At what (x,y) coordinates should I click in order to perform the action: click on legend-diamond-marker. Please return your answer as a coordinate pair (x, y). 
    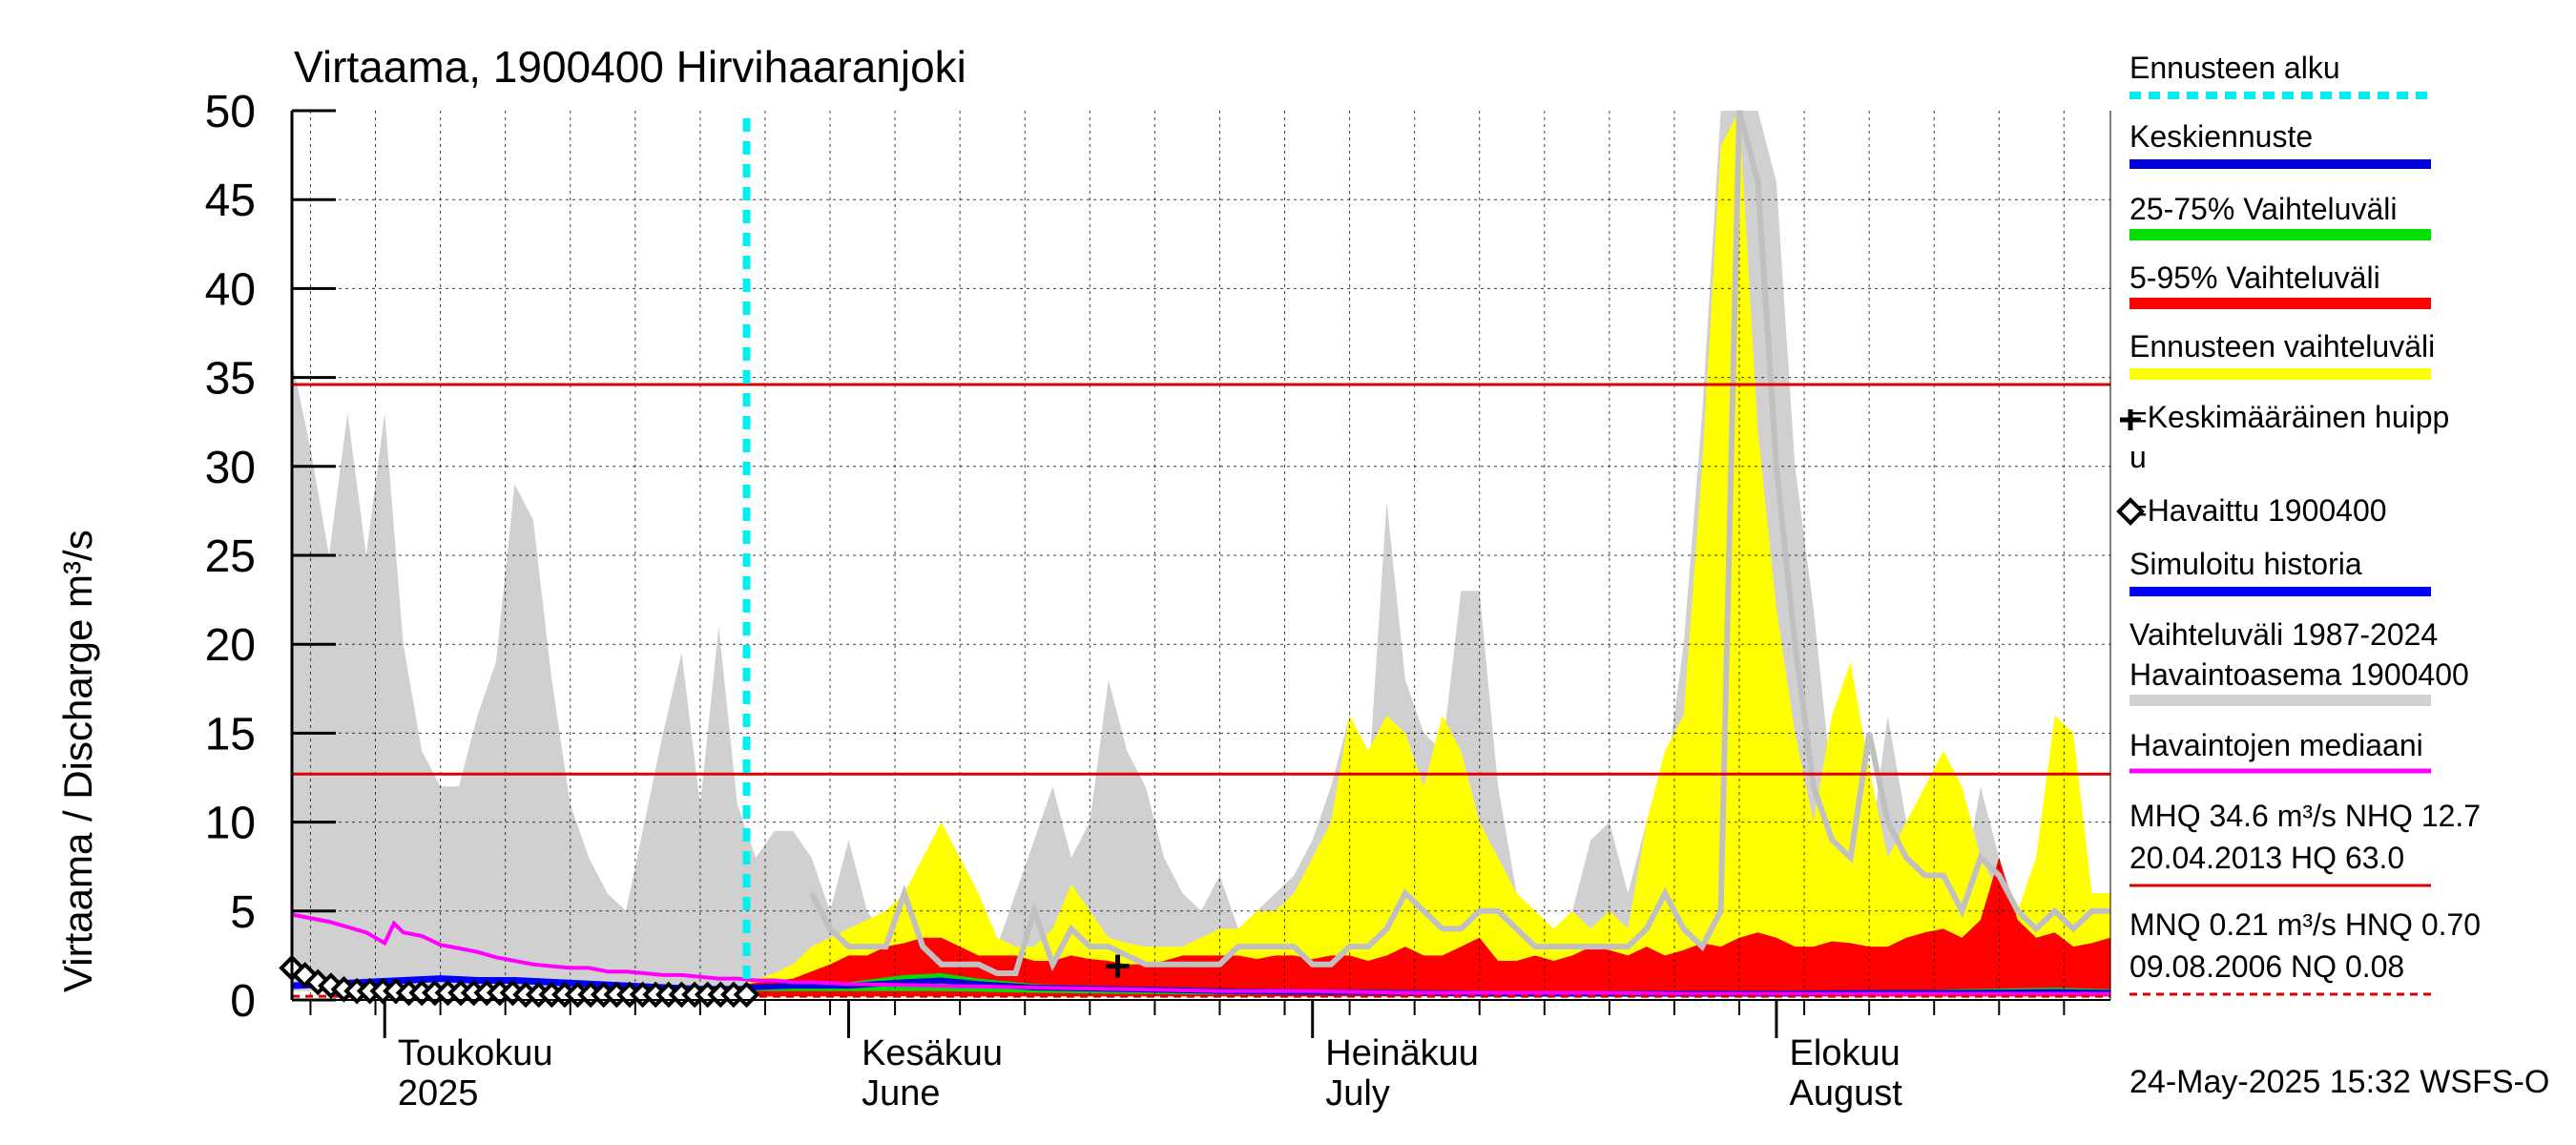
    Looking at the image, I should click on (2130, 512).